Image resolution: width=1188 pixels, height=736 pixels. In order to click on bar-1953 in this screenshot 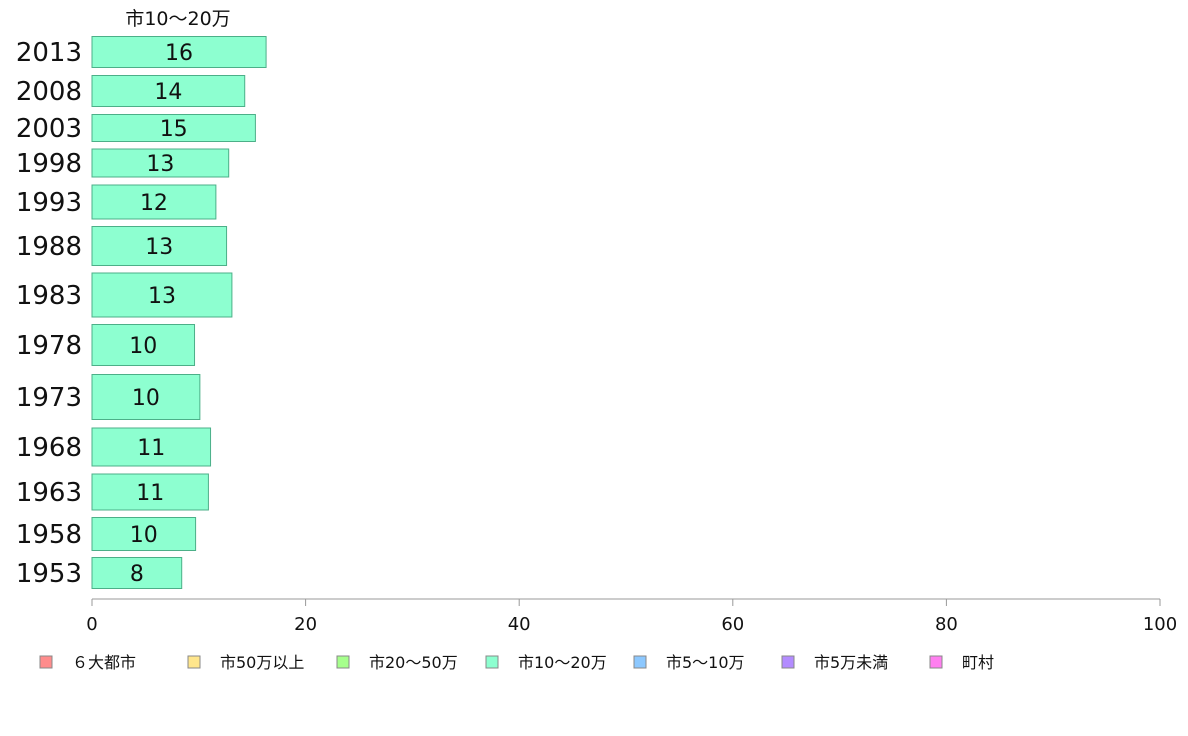, I will do `click(137, 573)`.